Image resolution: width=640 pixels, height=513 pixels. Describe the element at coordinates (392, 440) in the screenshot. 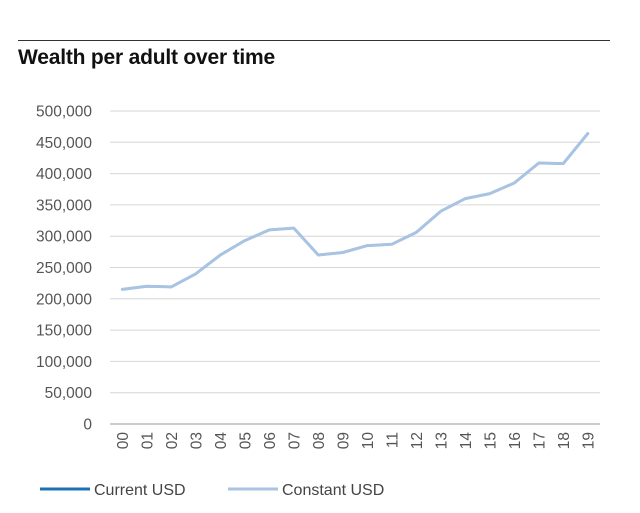

I see `x-tick-label: 11` at that location.